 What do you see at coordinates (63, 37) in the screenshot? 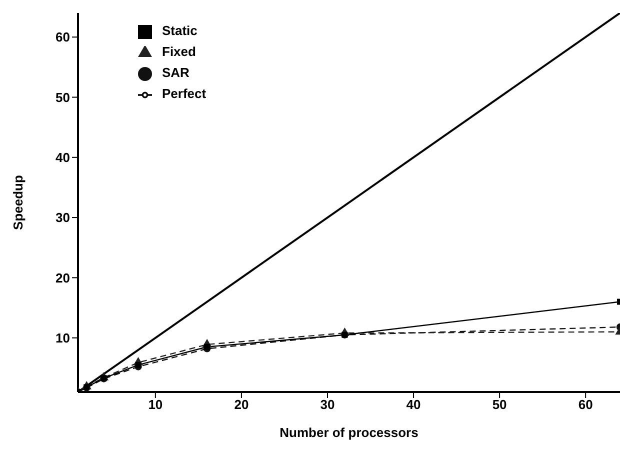
I see `y-tick-label: 60` at bounding box center [63, 37].